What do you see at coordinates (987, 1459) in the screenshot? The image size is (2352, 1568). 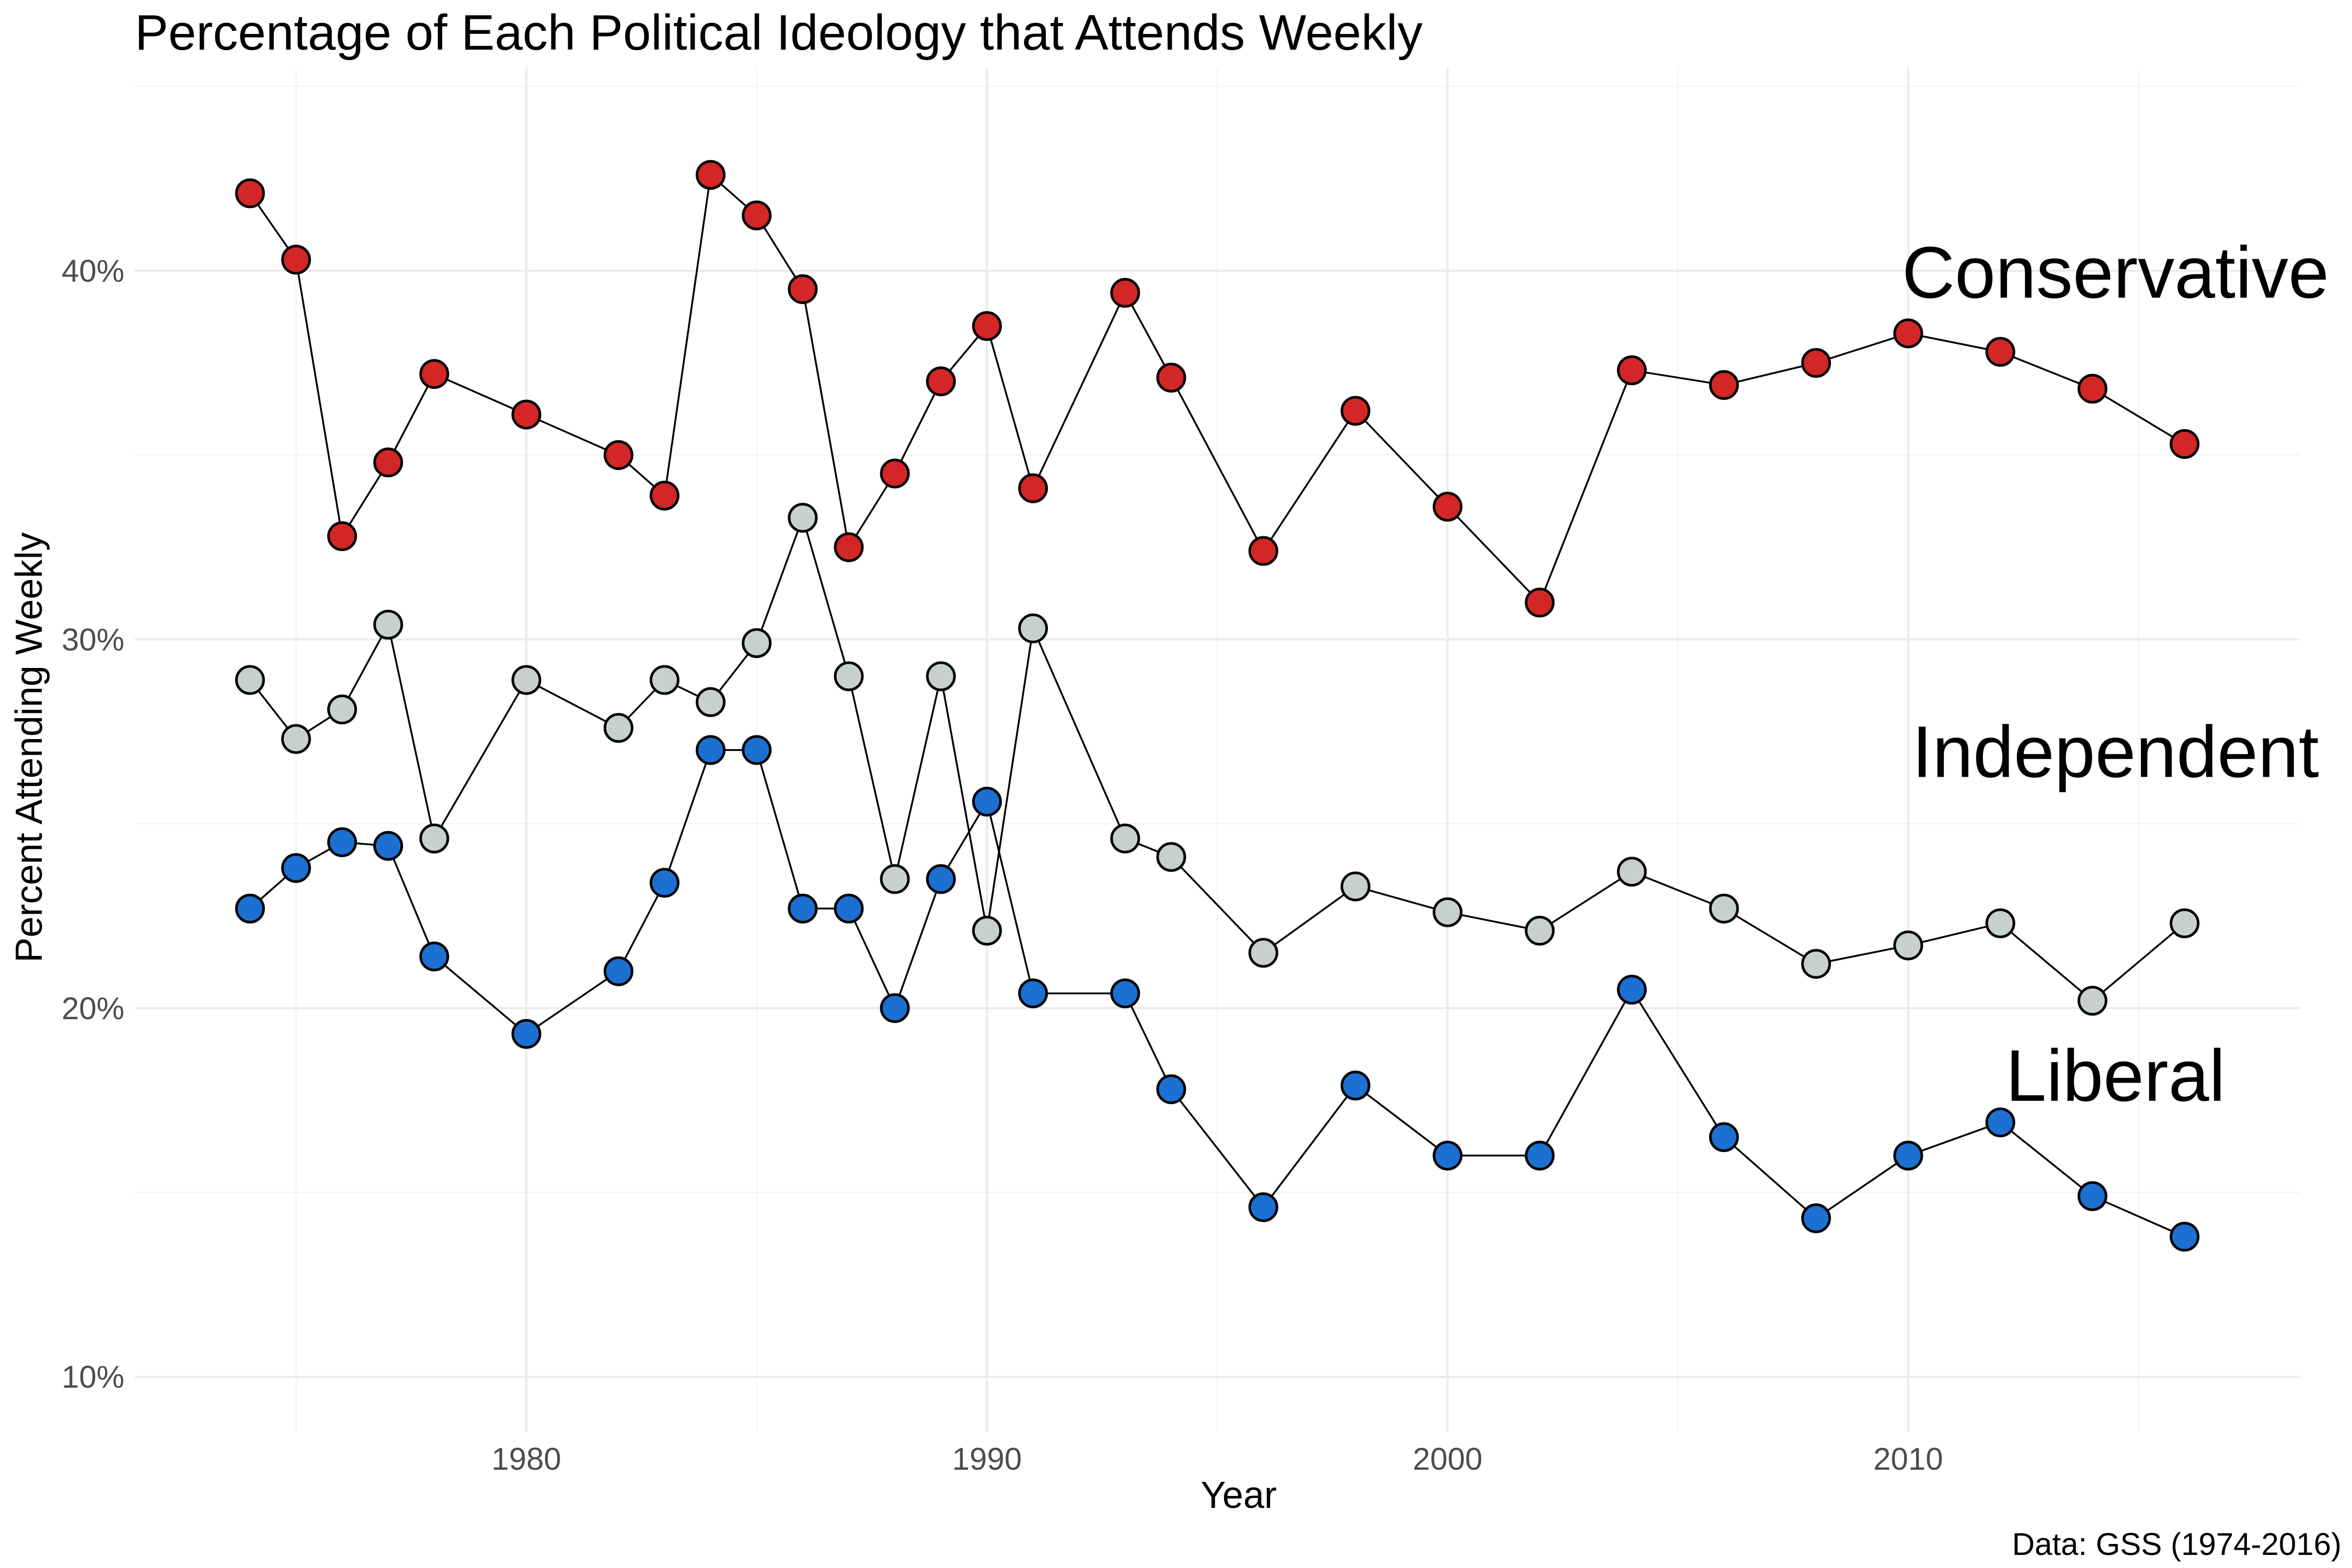 I see `x-tick-label: 1990` at bounding box center [987, 1459].